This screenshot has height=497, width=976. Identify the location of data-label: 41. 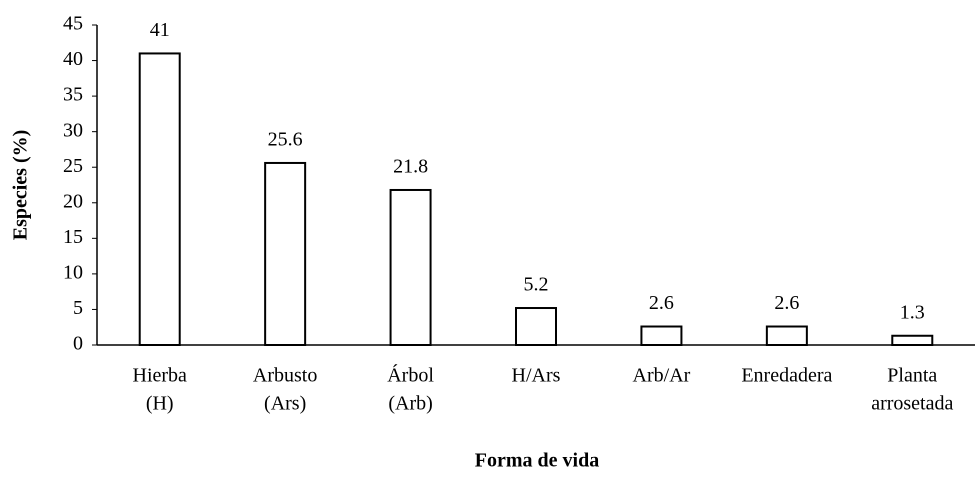
(160, 30).